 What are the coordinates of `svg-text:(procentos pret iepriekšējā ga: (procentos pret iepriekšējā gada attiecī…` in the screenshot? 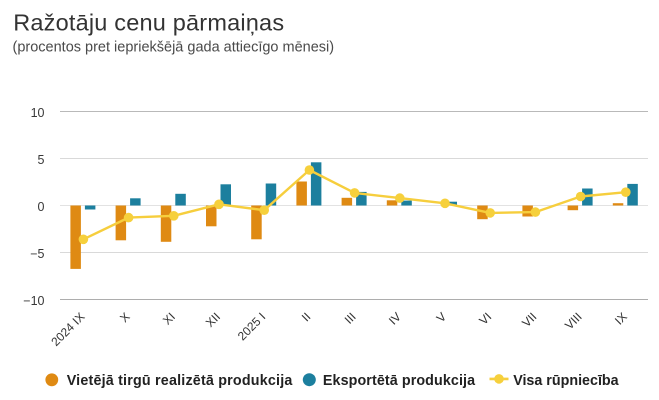 It's located at (174, 48).